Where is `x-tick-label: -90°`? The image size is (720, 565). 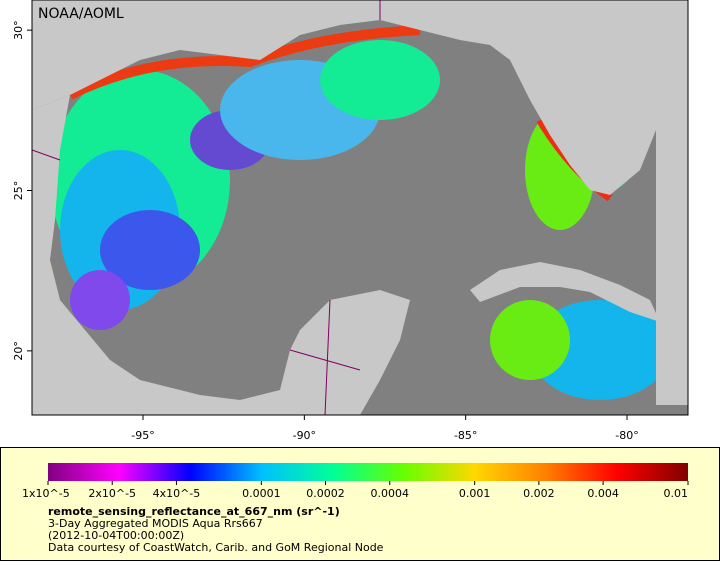 x-tick-label: -90° is located at coordinates (304, 435).